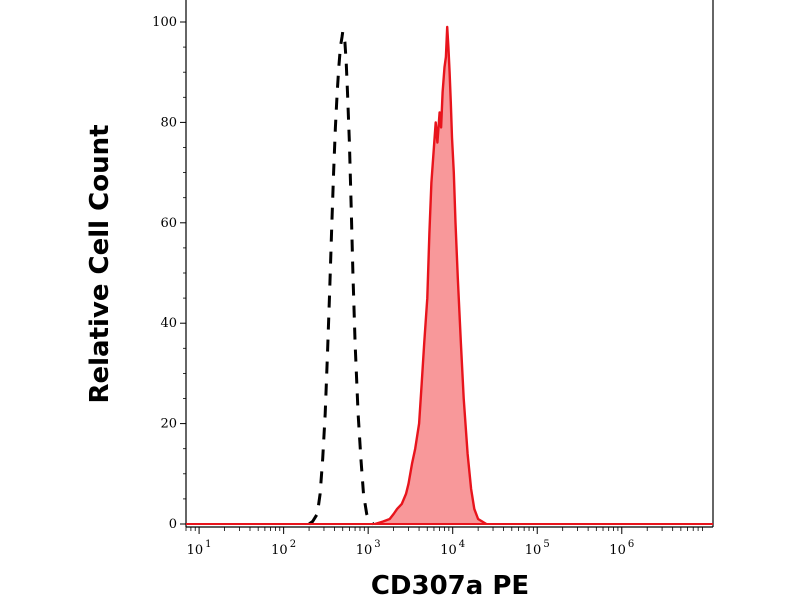  Describe the element at coordinates (199, 548) in the screenshot. I see `x-tick-label-1: 10 1` at that location.